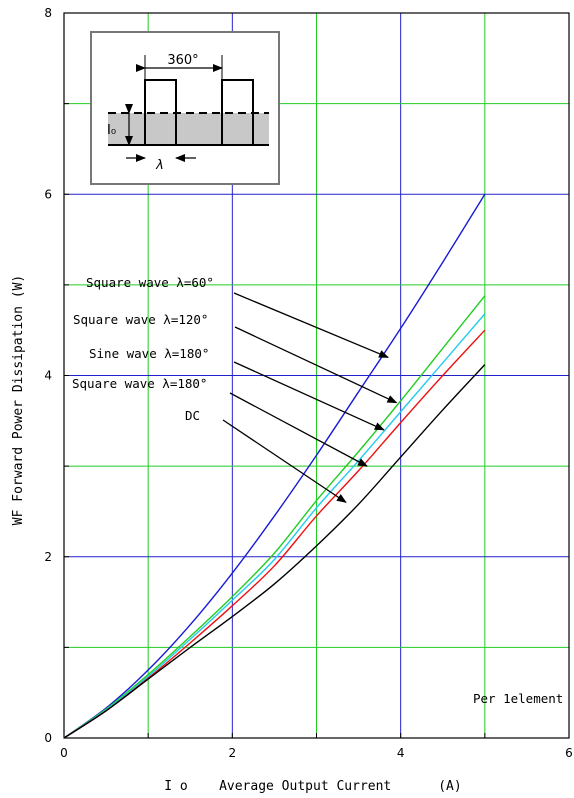 The width and height of the screenshot is (574, 798). What do you see at coordinates (149, 353) in the screenshot?
I see `series-label-3: Sine wave λ=180°` at bounding box center [149, 353].